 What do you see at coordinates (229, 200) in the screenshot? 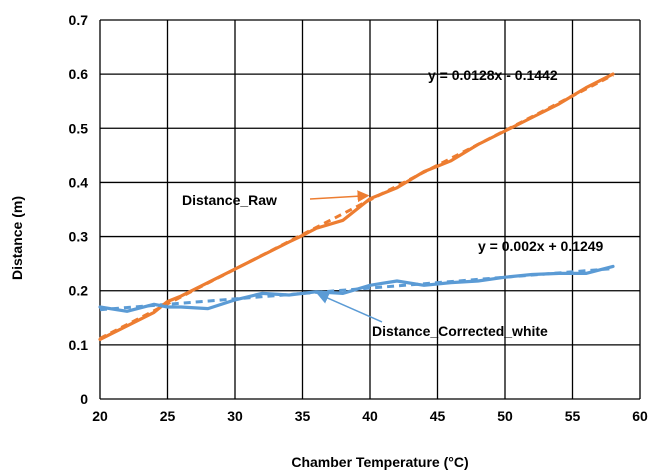
I see `callout-label-raw: Distance_Raw` at bounding box center [229, 200].